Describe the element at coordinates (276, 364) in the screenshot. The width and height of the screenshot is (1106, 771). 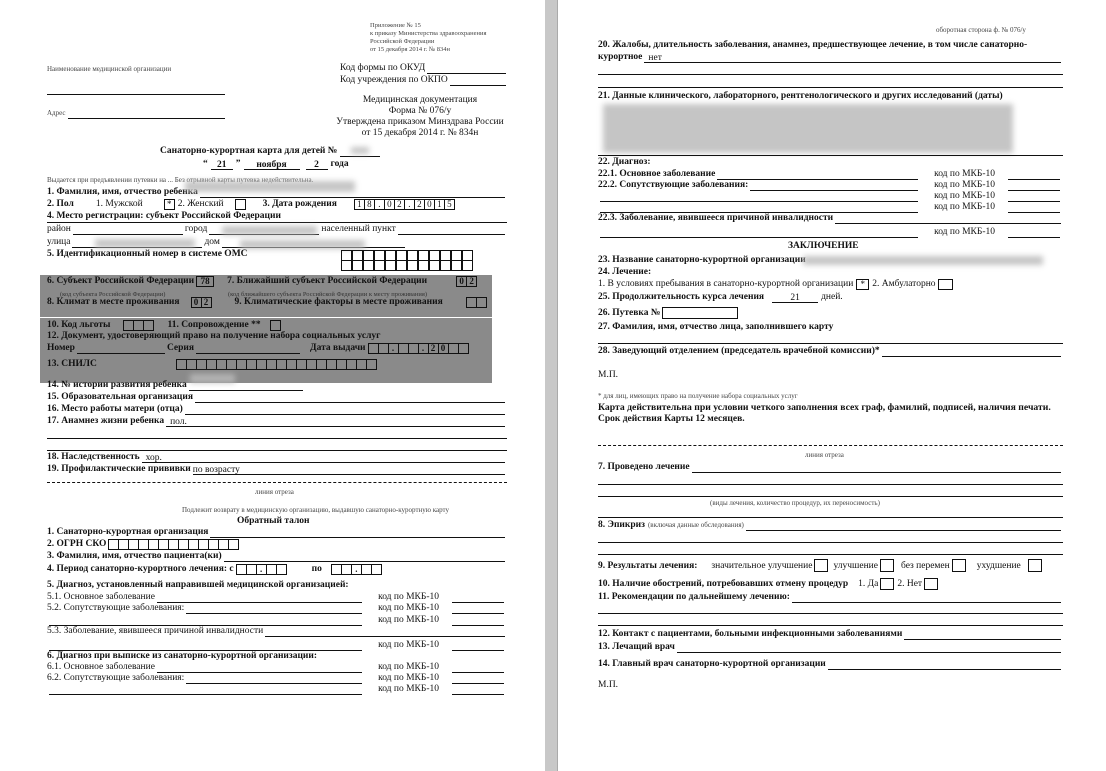
I see `snils-boxes` at that location.